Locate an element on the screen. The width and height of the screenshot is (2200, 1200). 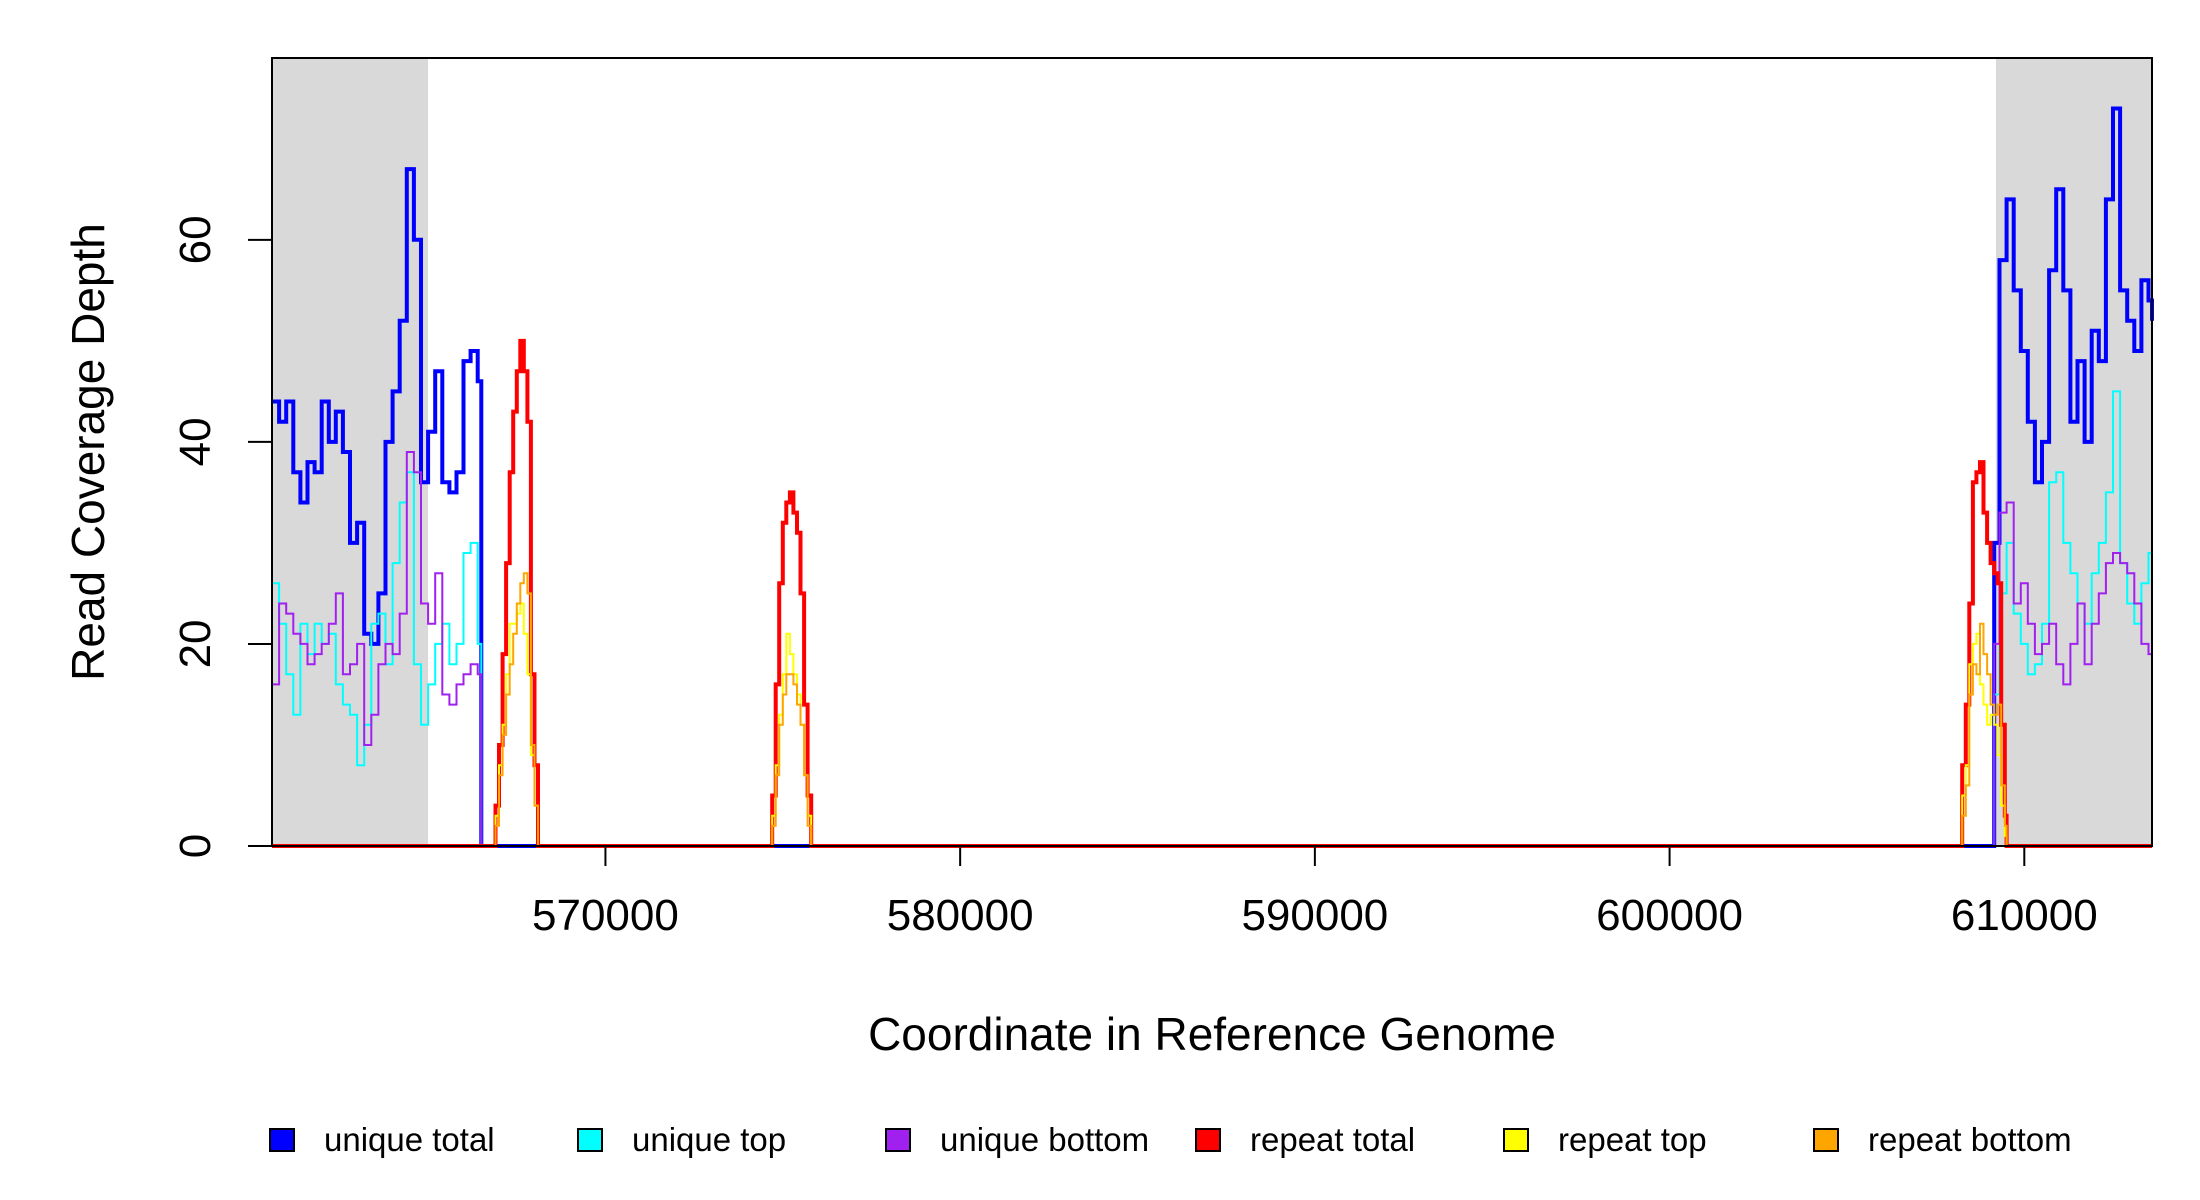
legend-swatch-unique-total is located at coordinates (282, 1140).